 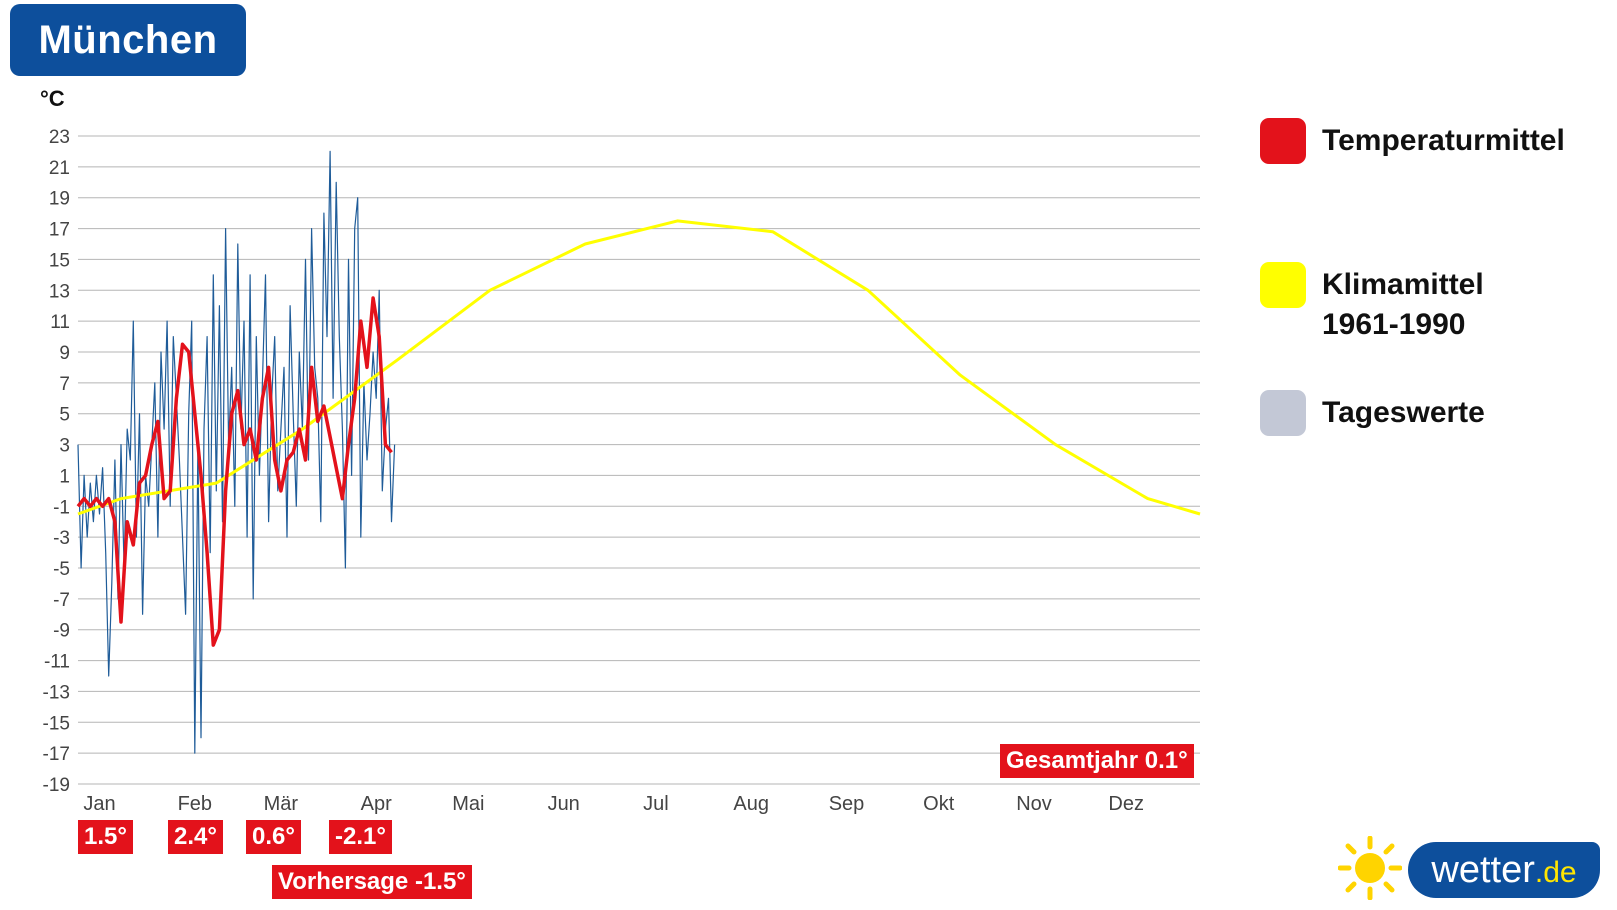 What do you see at coordinates (656, 804) in the screenshot?
I see `month-label: Jul` at bounding box center [656, 804].